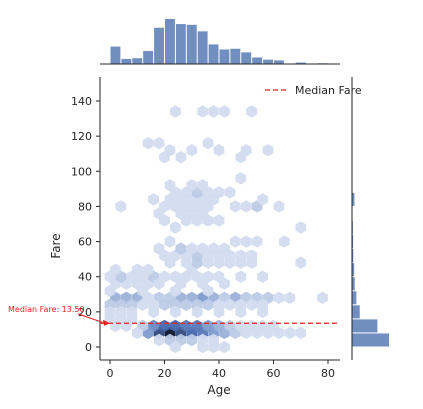 The image size is (423, 409). Describe the element at coordinates (46, 309) in the screenshot. I see `annotation-text: Median Fare: 13.50` at that location.